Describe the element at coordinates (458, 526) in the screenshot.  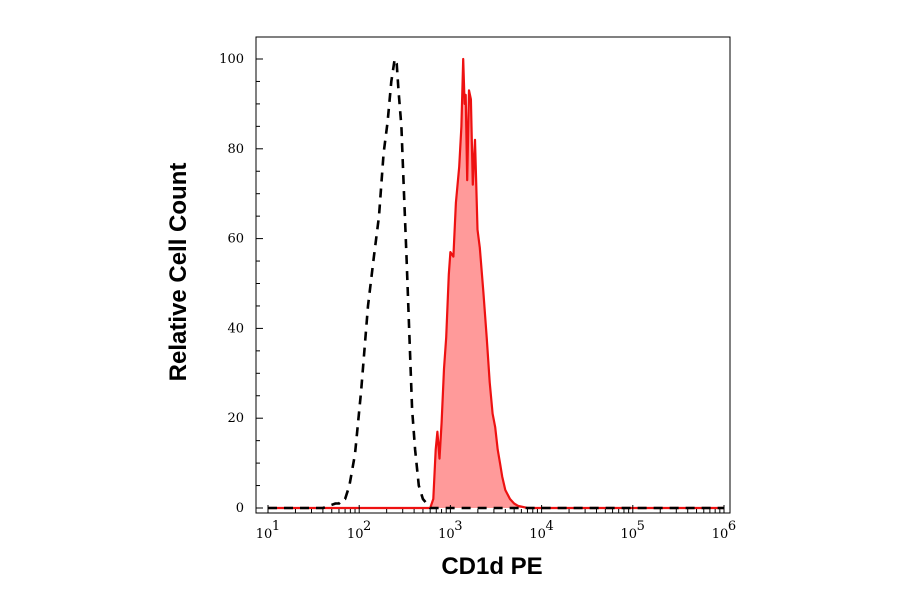
I see `x-tick-exponent: 3` at that location.